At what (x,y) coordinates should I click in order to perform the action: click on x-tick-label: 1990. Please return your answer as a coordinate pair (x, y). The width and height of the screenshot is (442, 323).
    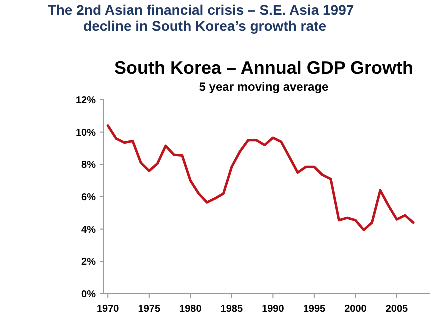
    Looking at the image, I should click on (273, 309).